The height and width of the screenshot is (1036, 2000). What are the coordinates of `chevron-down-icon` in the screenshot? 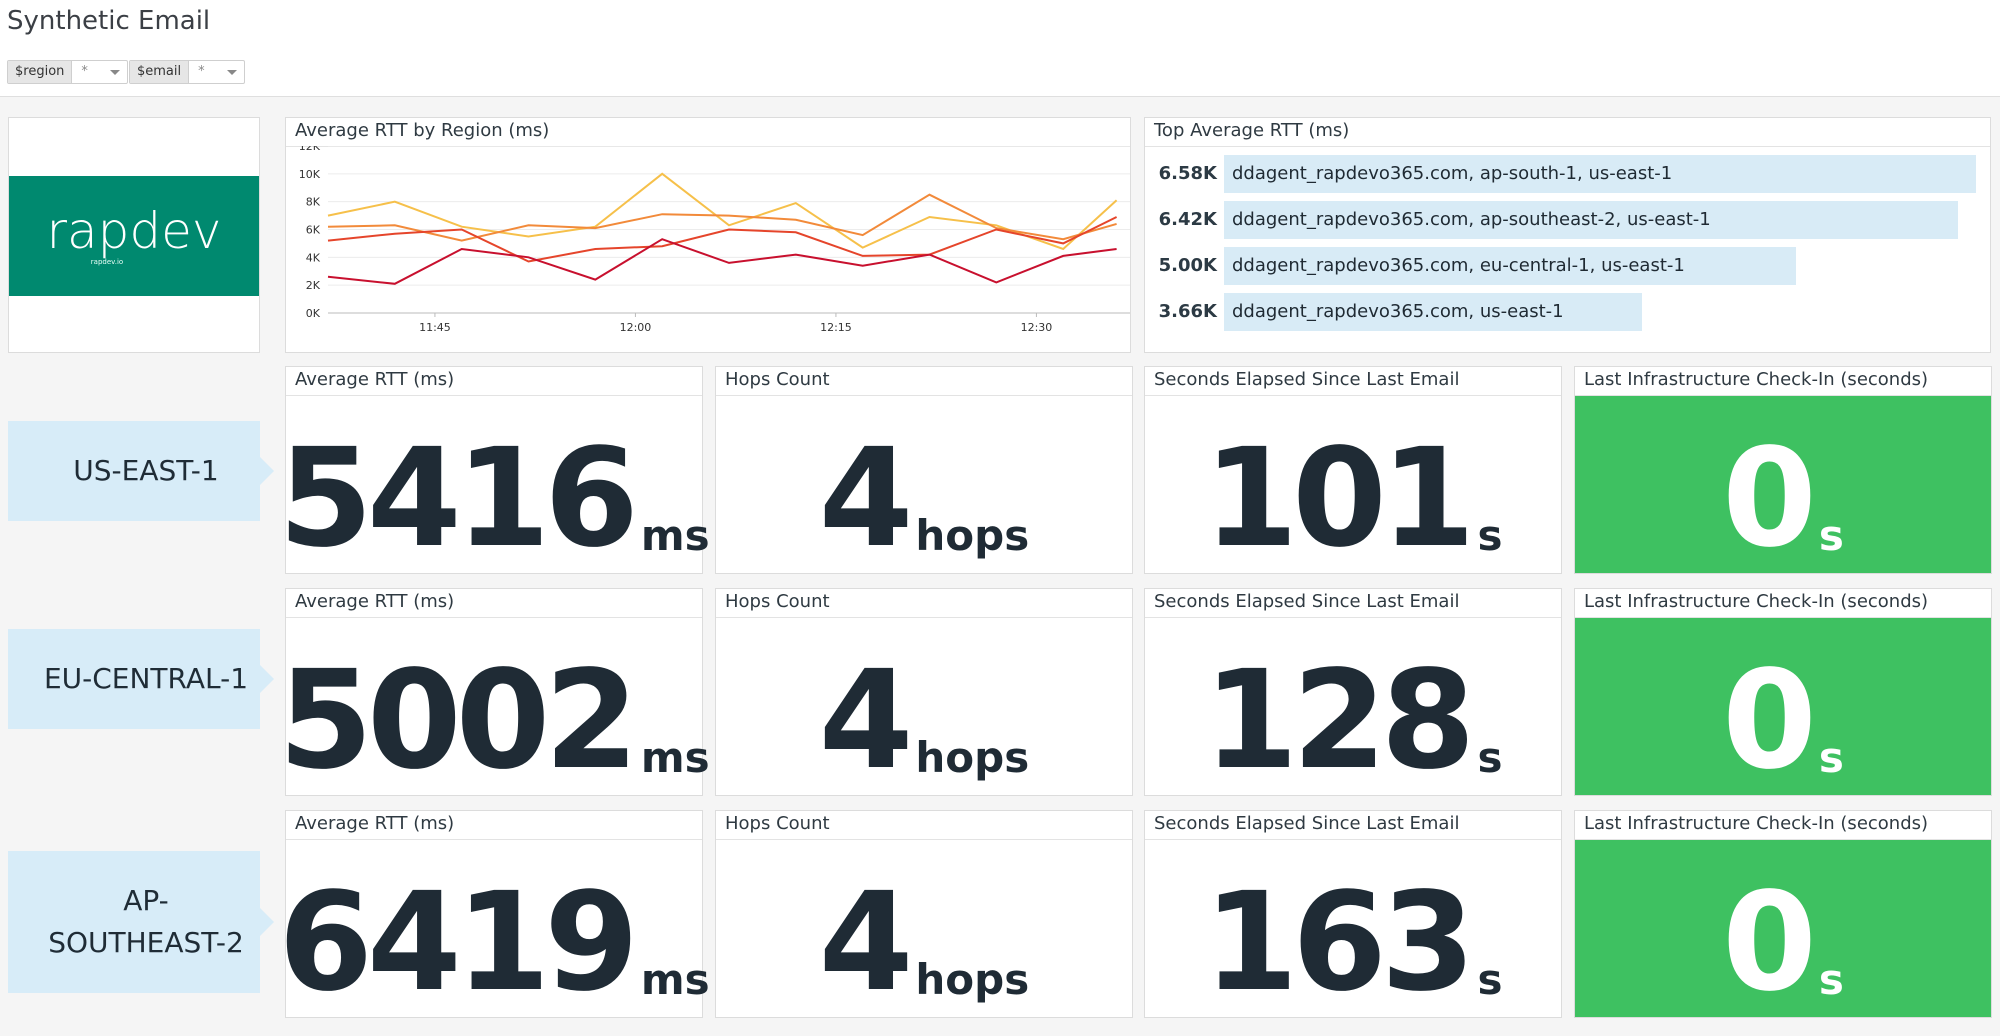 It's located at (232, 72).